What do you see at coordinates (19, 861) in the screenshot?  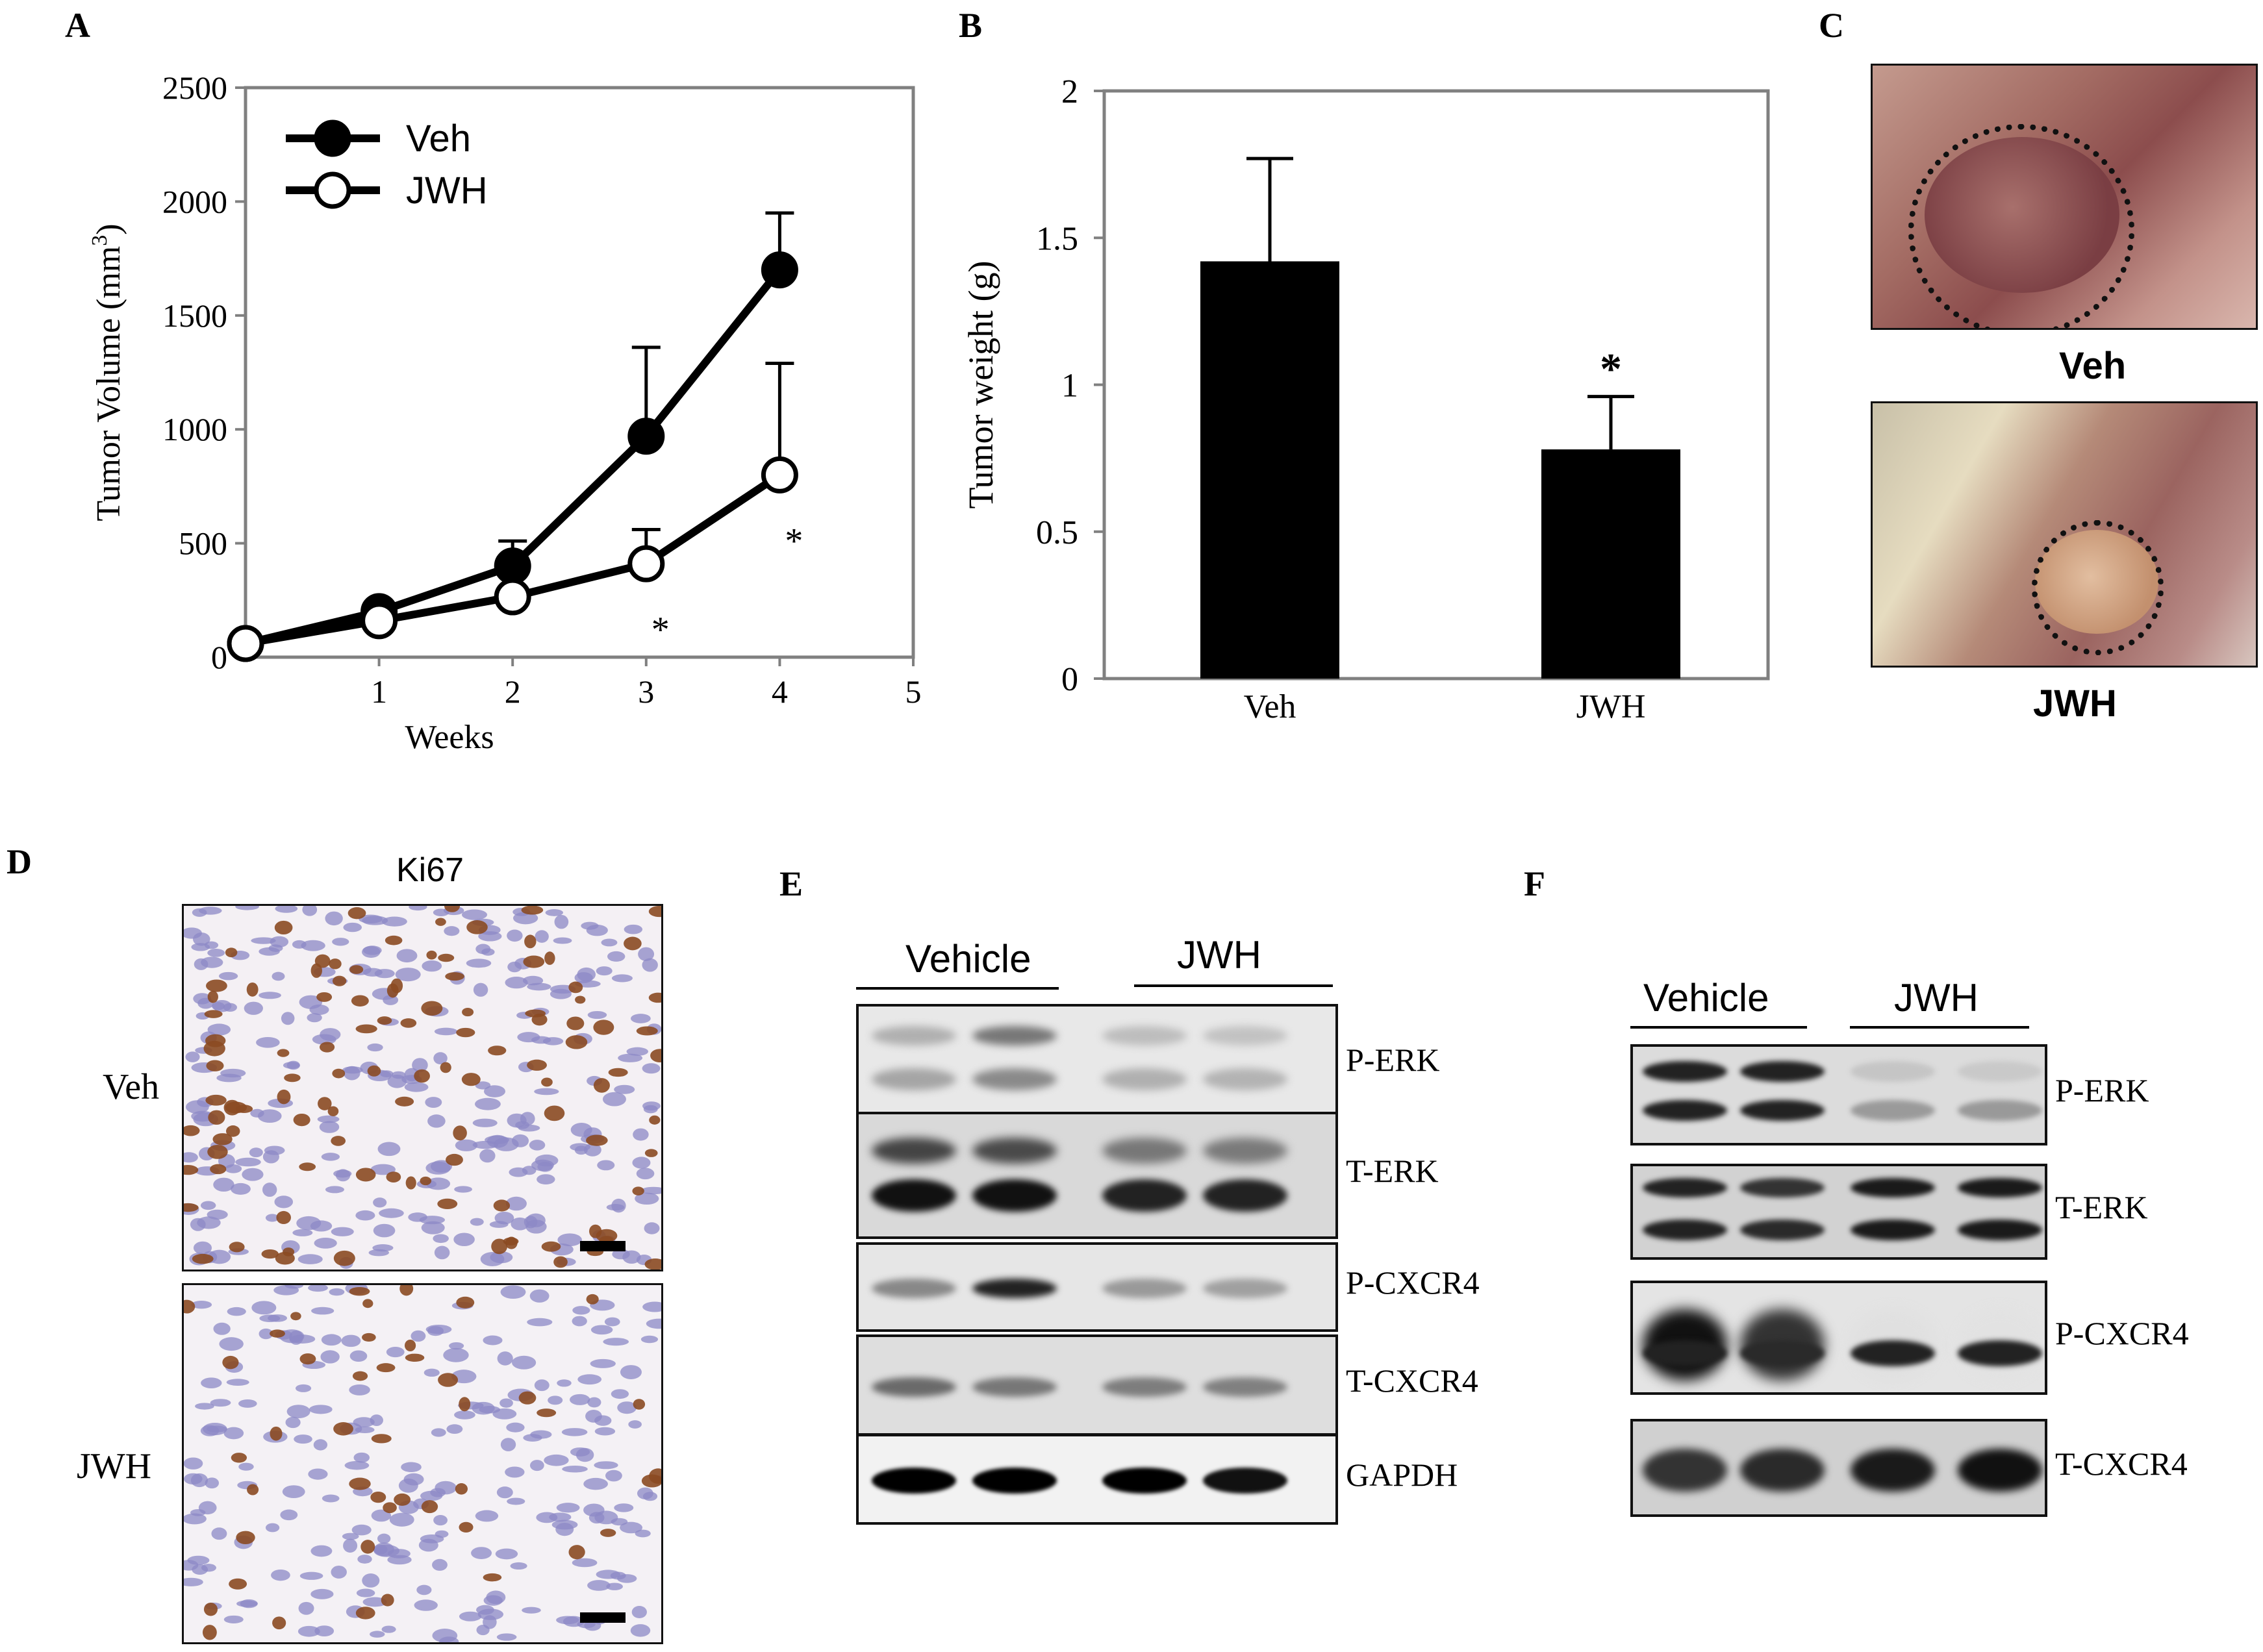 I see `panel-label-d: D` at bounding box center [19, 861].